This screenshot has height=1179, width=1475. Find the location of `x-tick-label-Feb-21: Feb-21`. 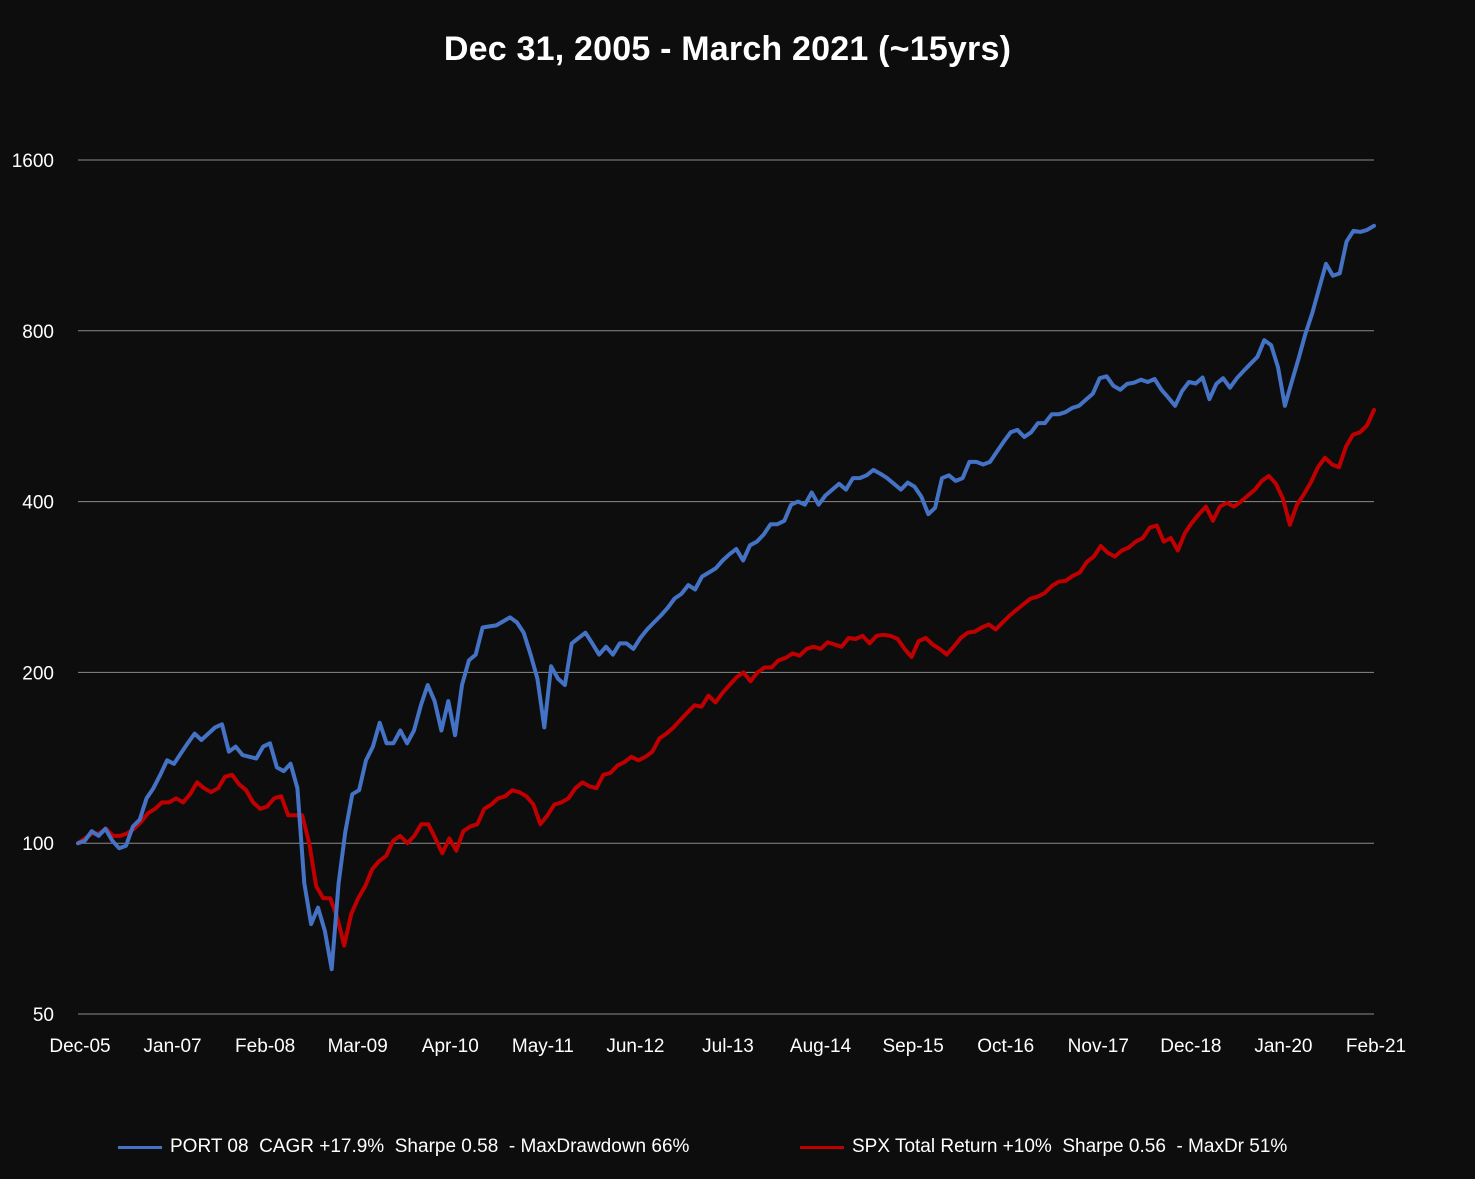

x-tick-label-Feb-21: Feb-21 is located at coordinates (1376, 1046).